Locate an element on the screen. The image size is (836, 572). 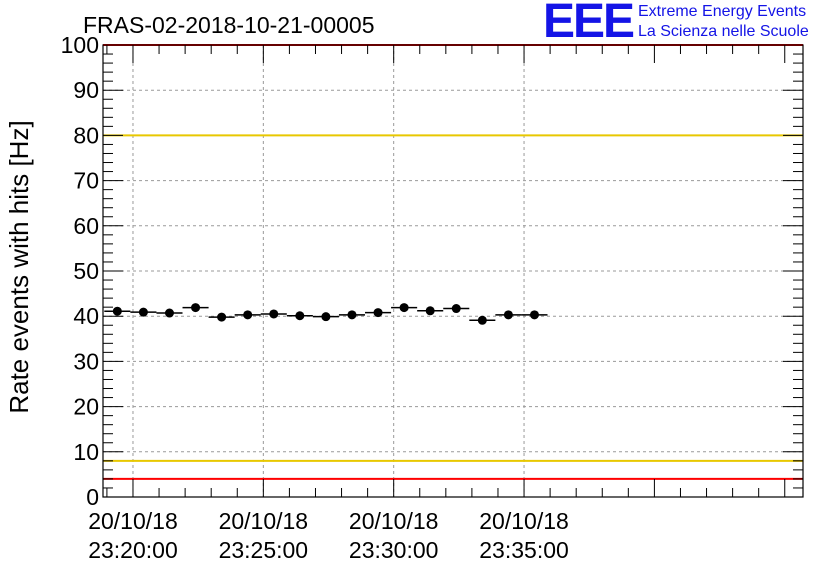
y-axis-label: Rate events with hits [Hz] is located at coordinates (19, 266).